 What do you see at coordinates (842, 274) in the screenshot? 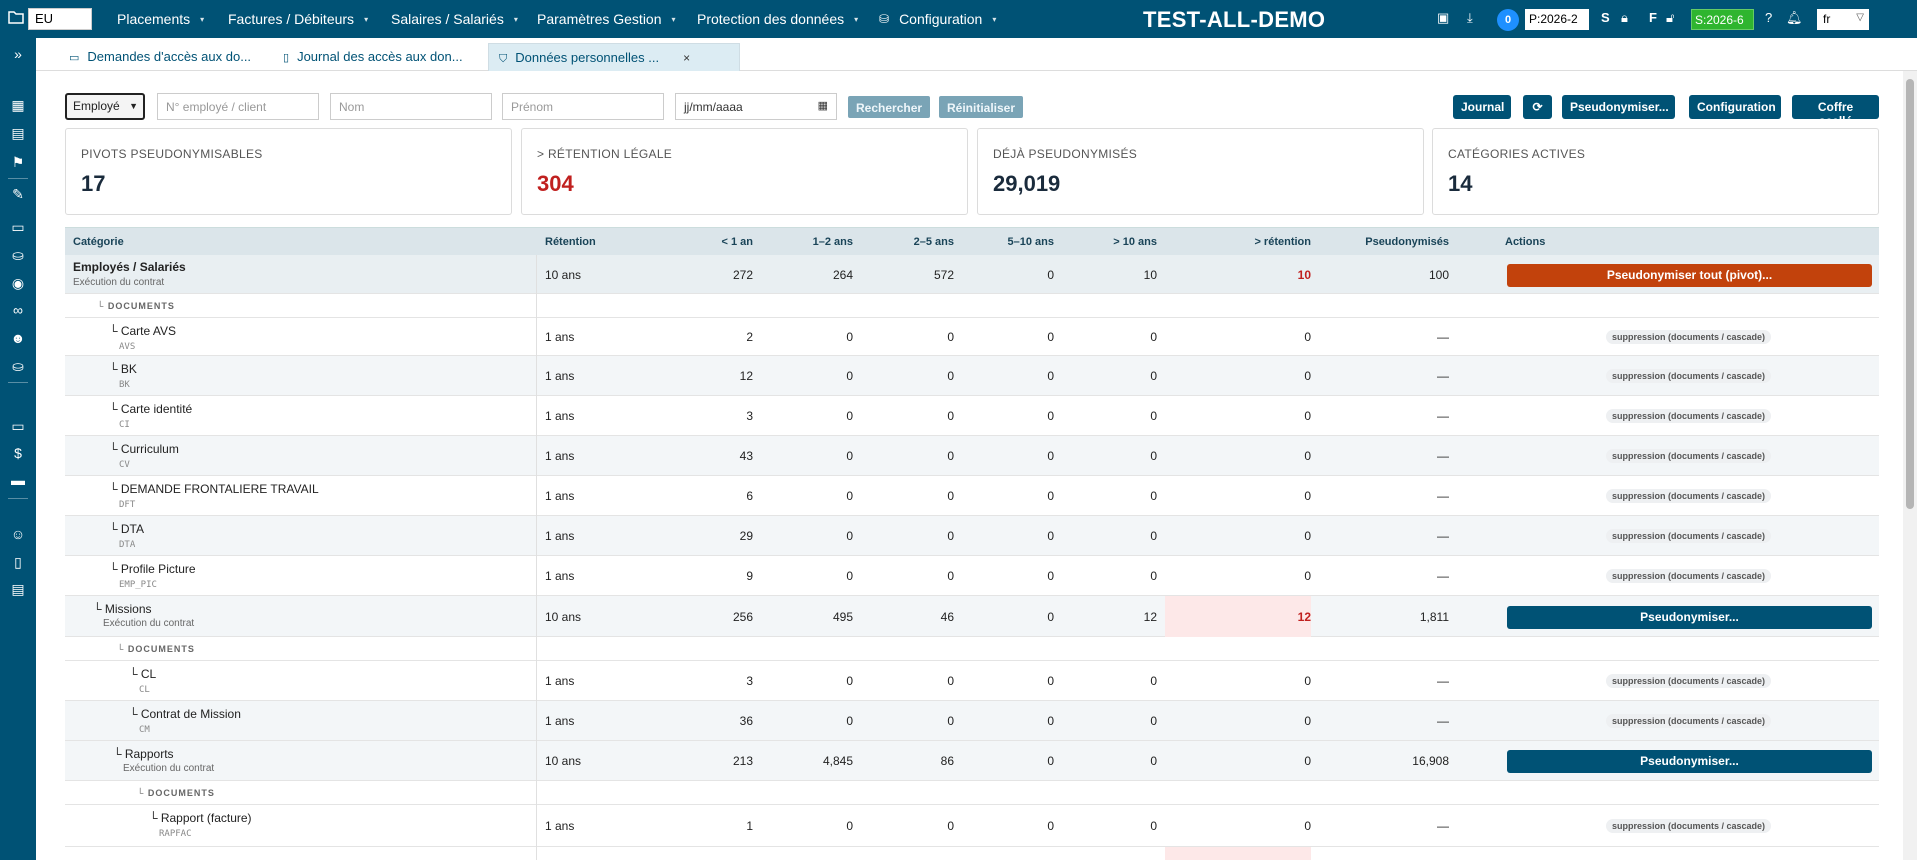
I see `count-cell: 264` at bounding box center [842, 274].